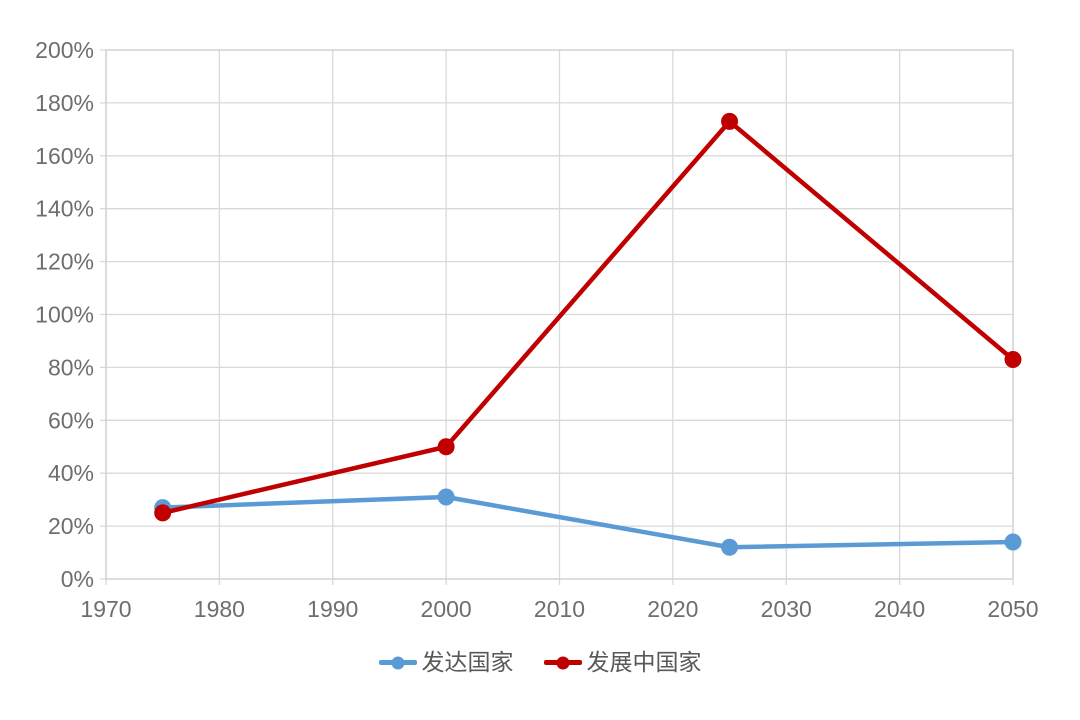  I want to click on x-axis-tick-label: 1970, so click(105, 609).